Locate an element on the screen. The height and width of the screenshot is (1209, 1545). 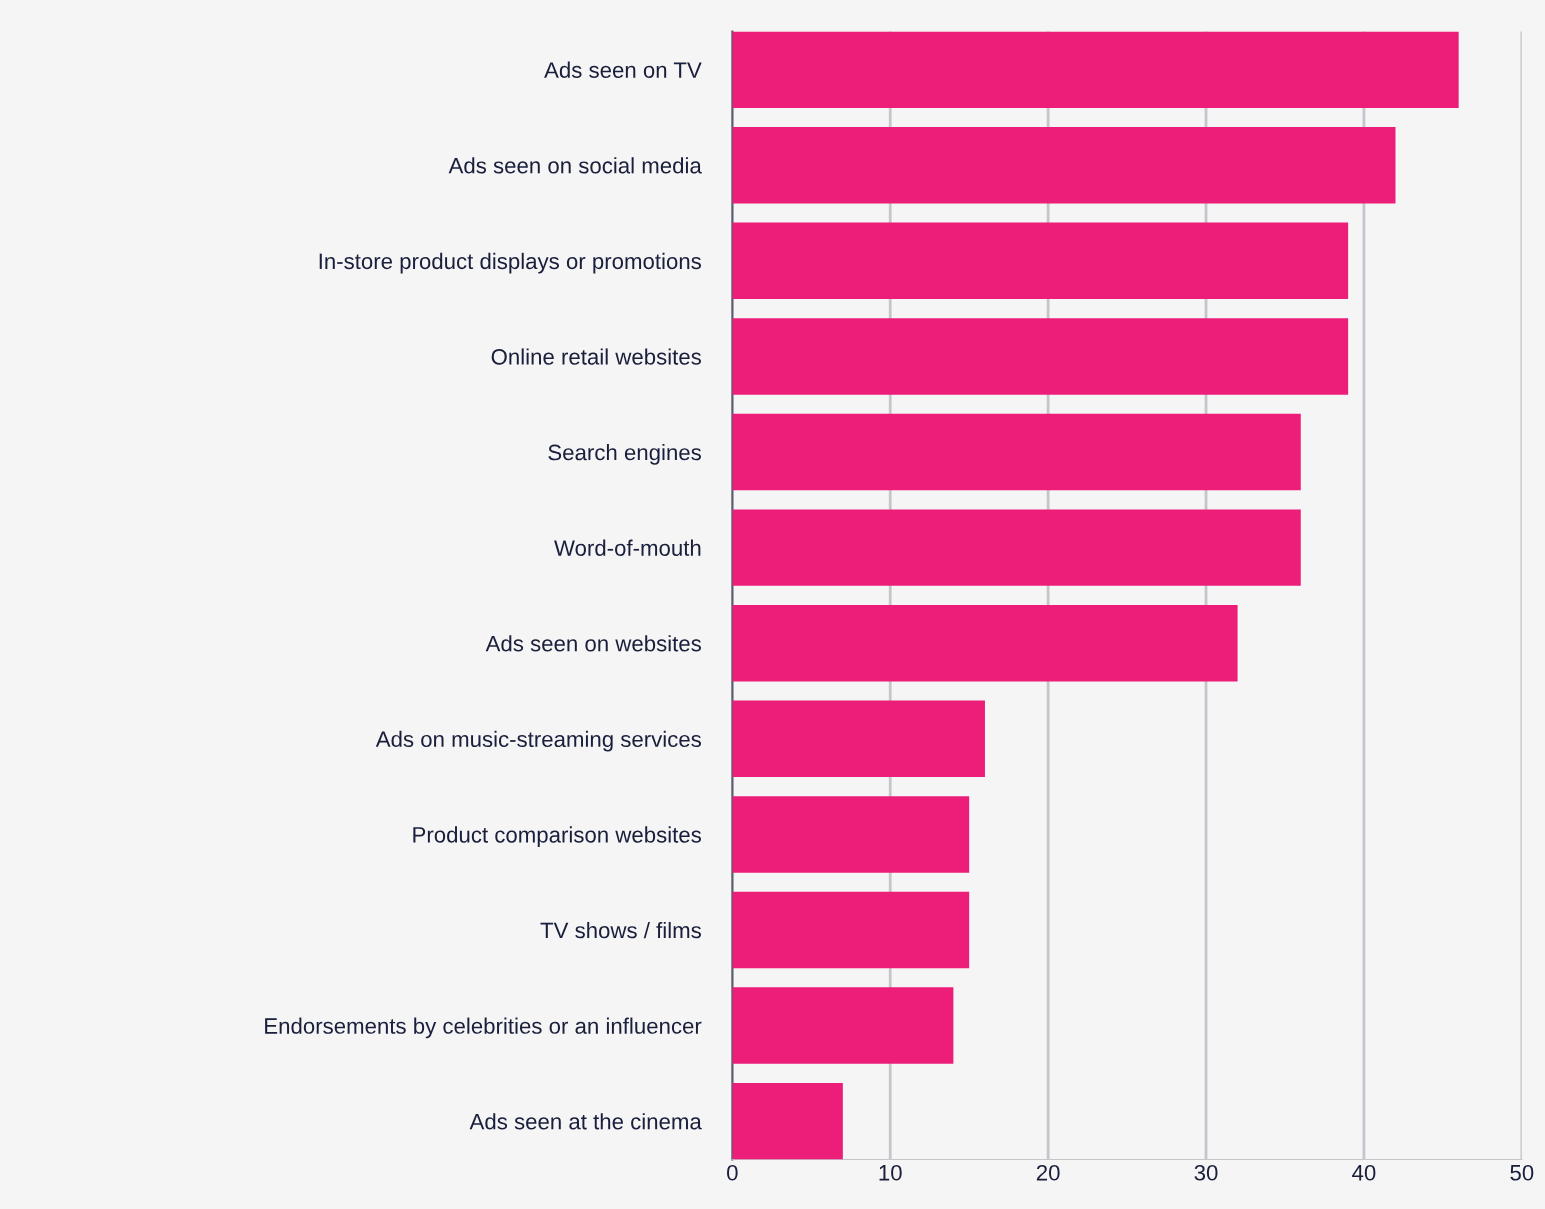
y-tick-label: Endorsements by celebrities or an influencer is located at coordinates (483, 1028).